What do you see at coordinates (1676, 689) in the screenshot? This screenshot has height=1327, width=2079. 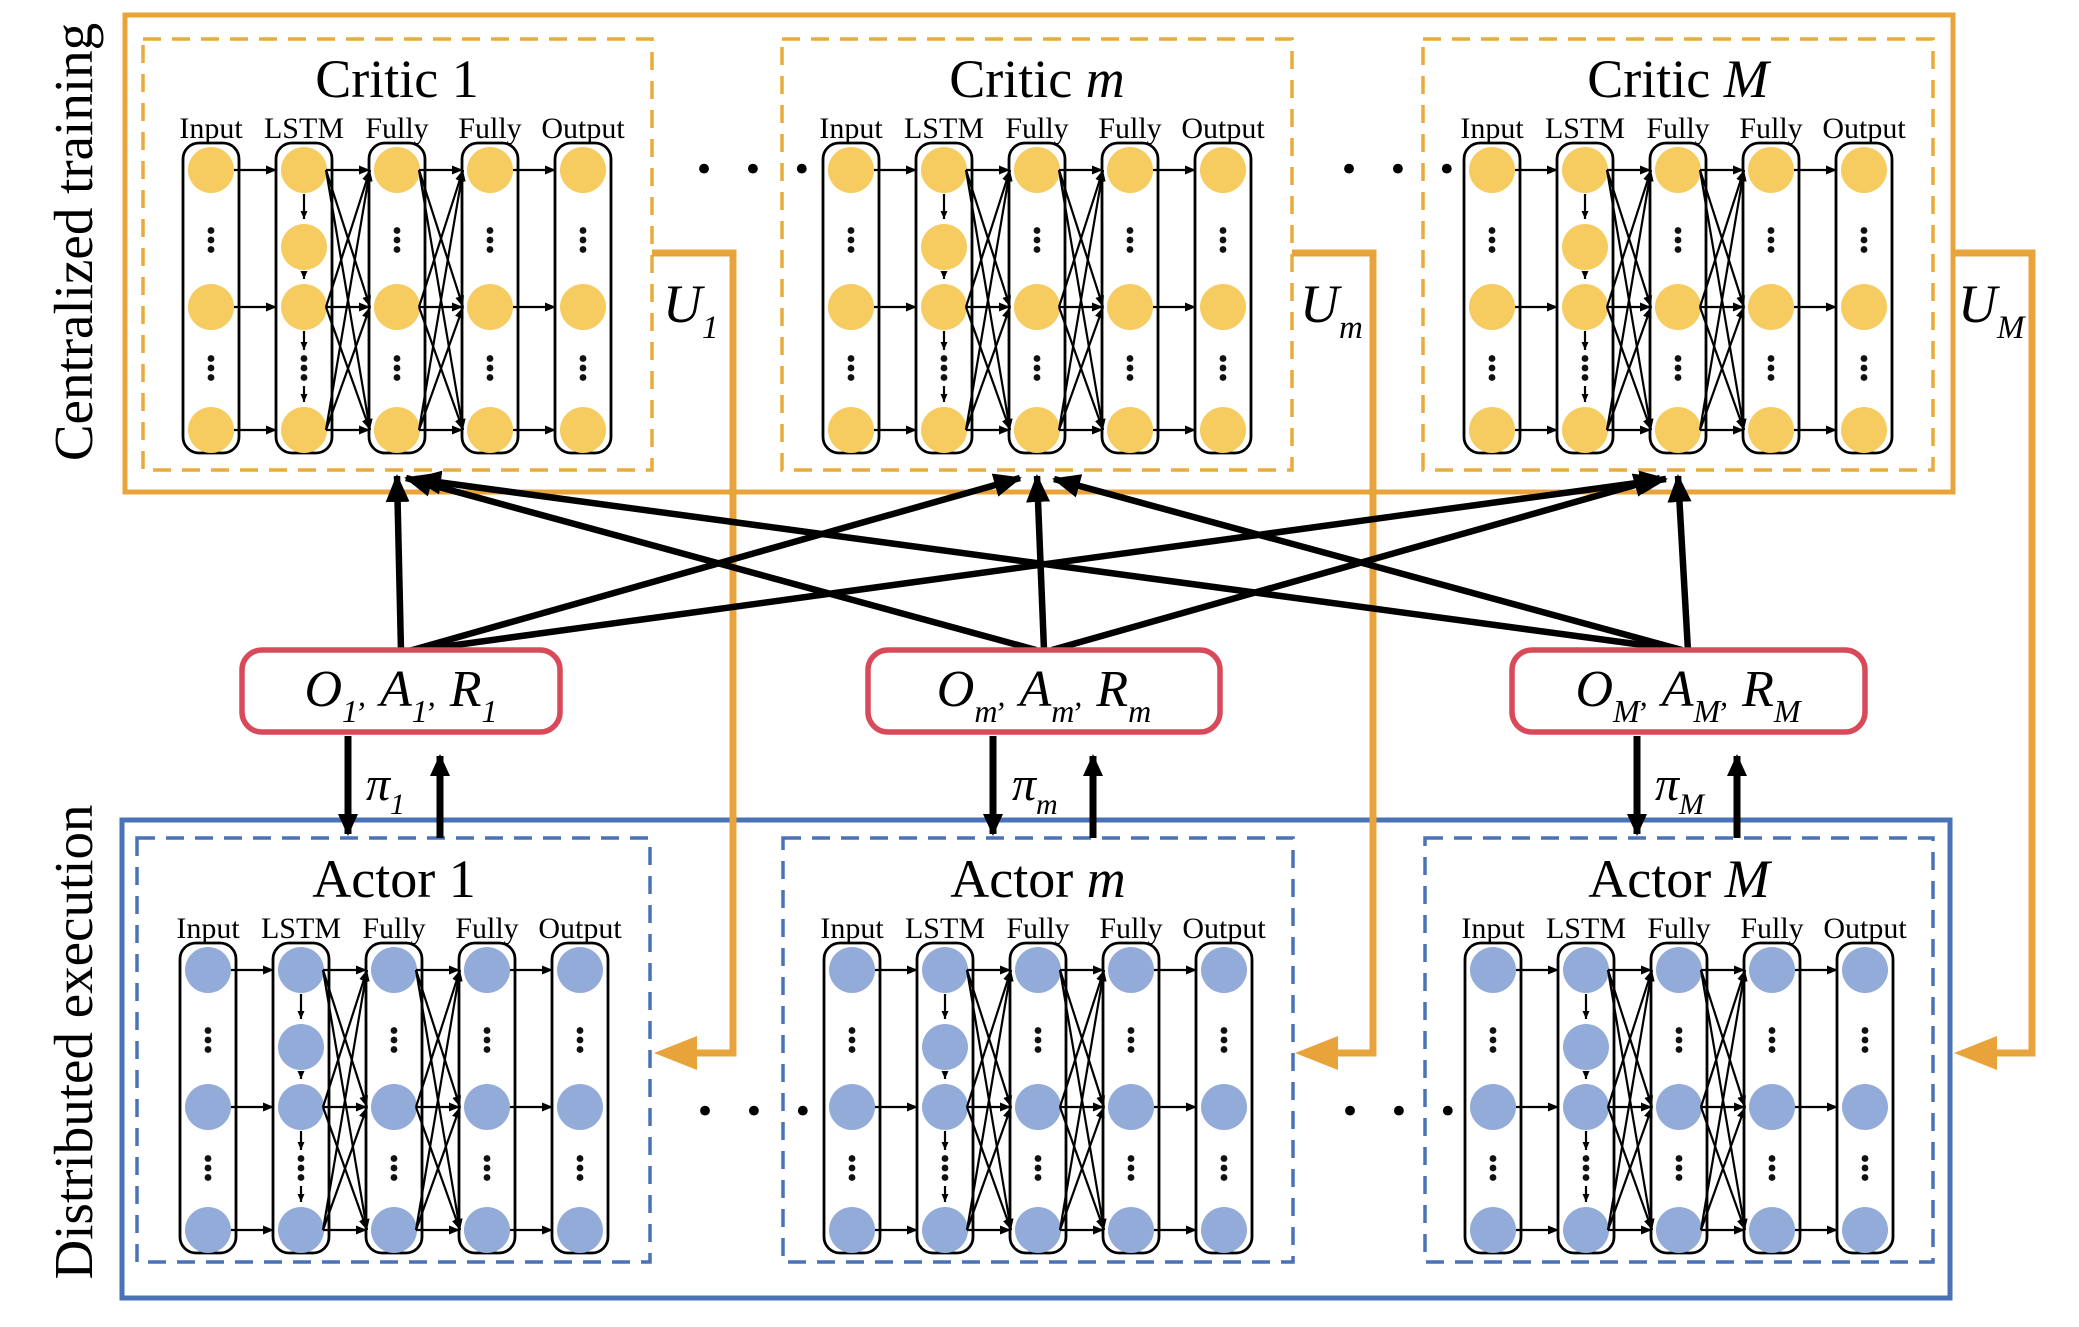 I see `tuple-letter: A` at bounding box center [1676, 689].